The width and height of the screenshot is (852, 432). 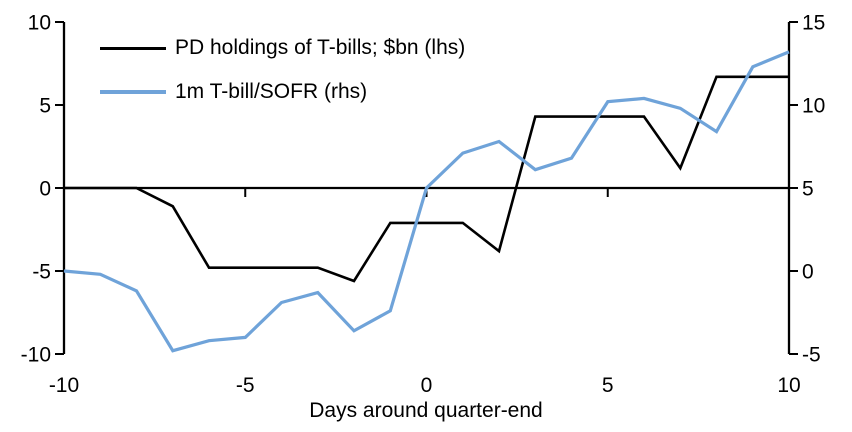 I want to click on legend-item-tbill-sofr: 1m T-bill/SOFR (rhs), so click(x=282, y=92).